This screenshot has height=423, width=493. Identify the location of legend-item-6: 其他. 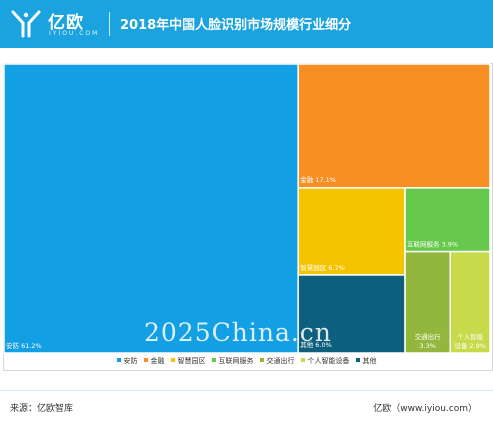
(366, 361).